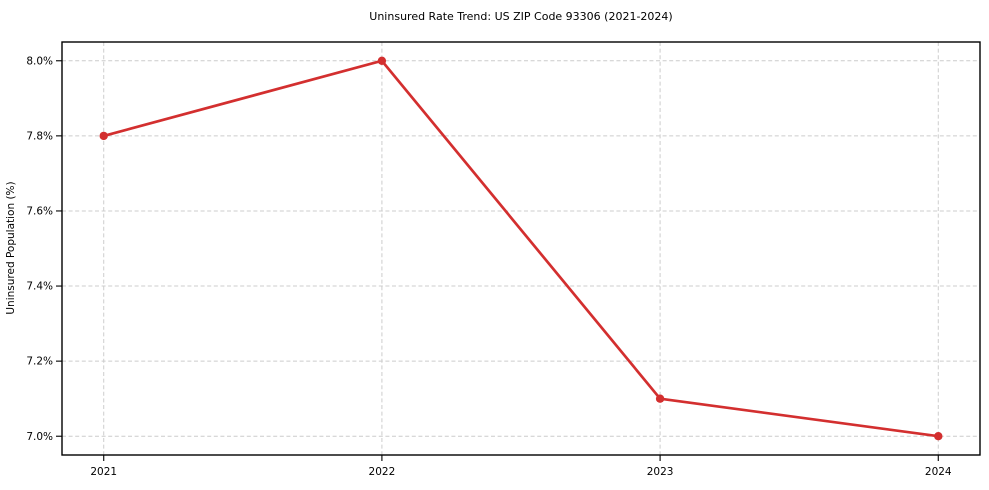  What do you see at coordinates (11, 247) in the screenshot?
I see `y-axis-label: Uninsured Population (%)` at bounding box center [11, 247].